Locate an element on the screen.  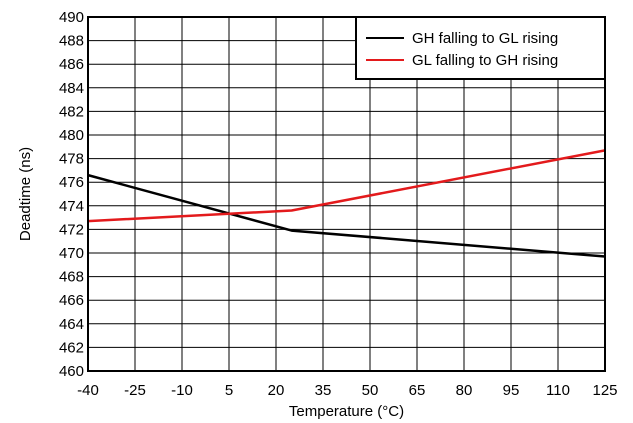
y-tick-label: 482 is located at coordinates (71, 111).